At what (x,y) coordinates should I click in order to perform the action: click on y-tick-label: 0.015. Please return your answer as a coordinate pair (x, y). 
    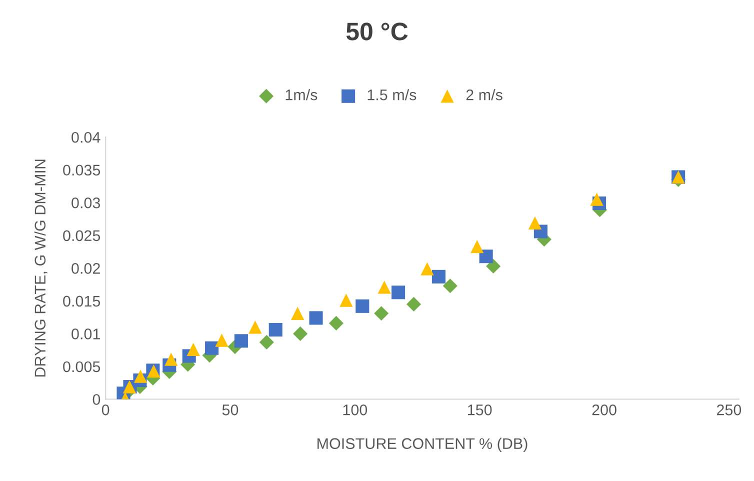
    Looking at the image, I should click on (81, 301).